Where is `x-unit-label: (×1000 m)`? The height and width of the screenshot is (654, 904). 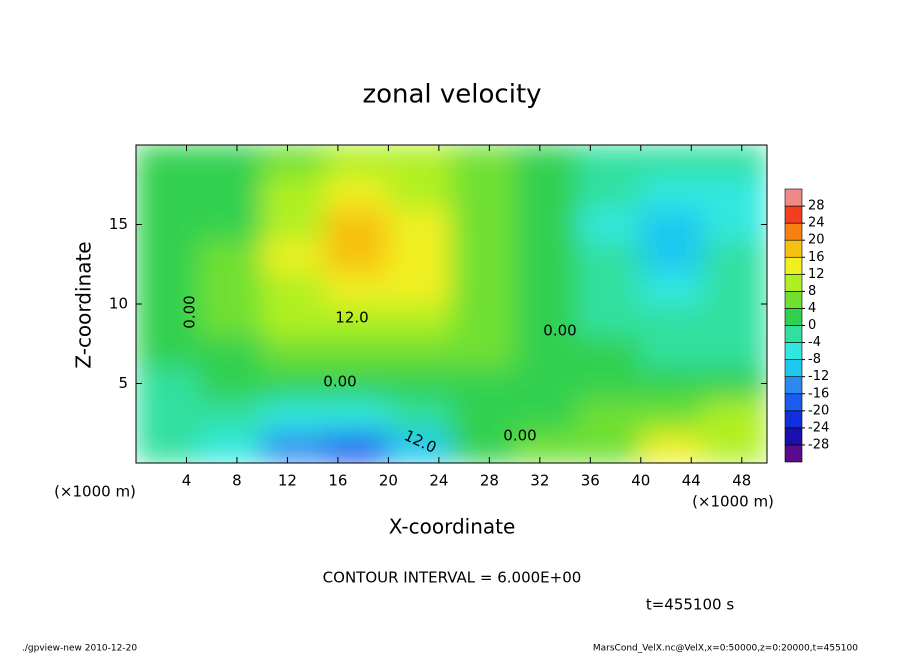
x-unit-label: (×1000 m) is located at coordinates (95, 492).